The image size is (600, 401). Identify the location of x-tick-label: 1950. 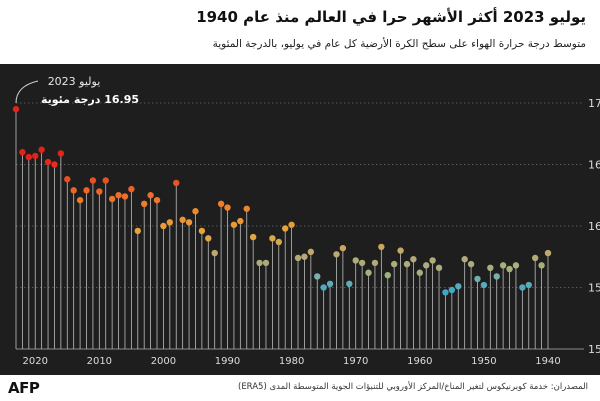
(483, 361).